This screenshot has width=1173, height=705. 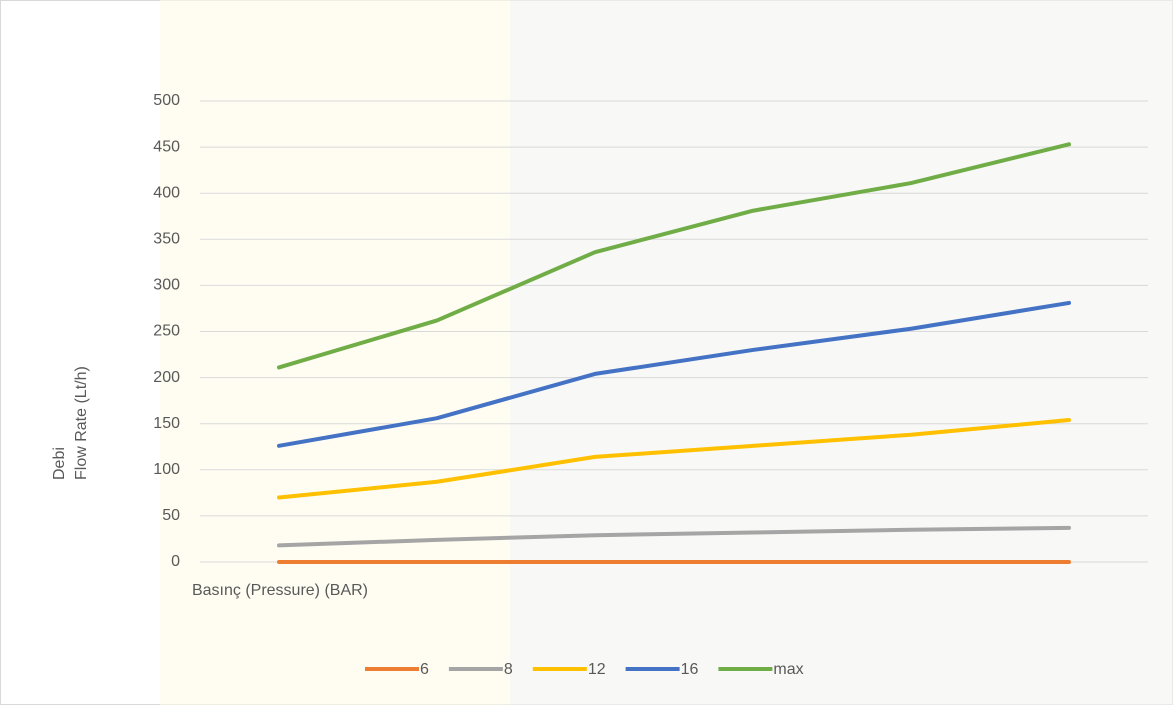 I want to click on y-tick-label: 150, so click(x=166, y=423).